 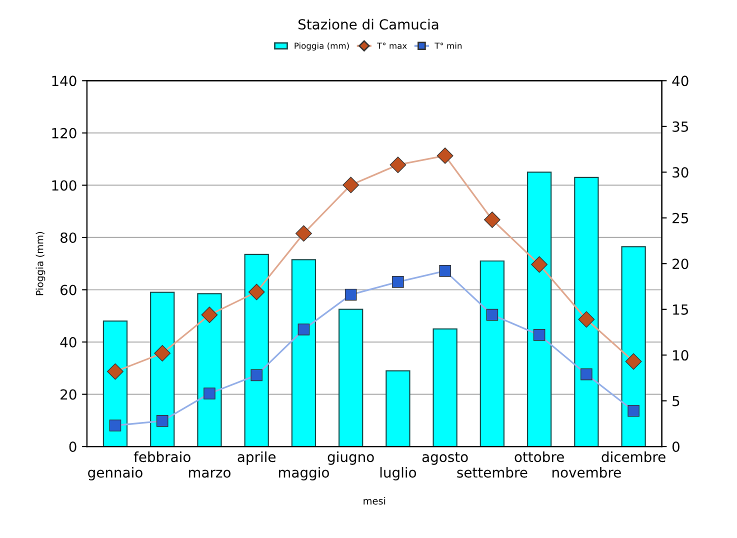 What do you see at coordinates (392, 45) in the screenshot?
I see `legend-label: T° max` at bounding box center [392, 45].